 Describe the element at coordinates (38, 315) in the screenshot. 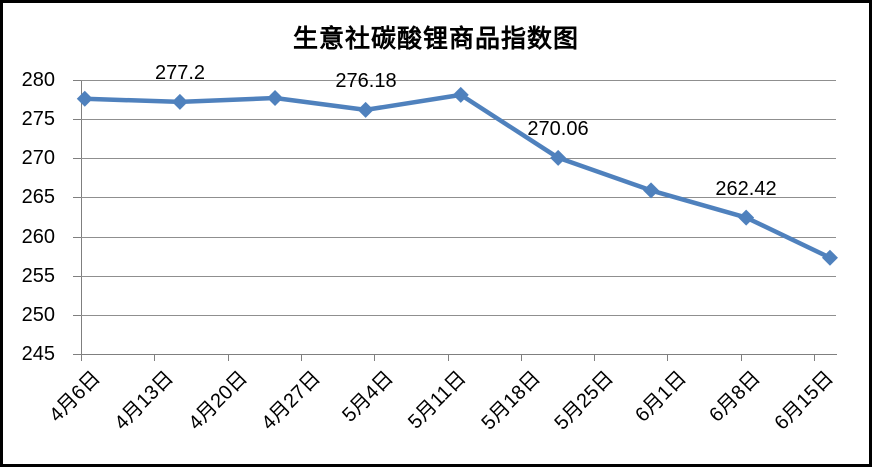

I see `y-axis-label: 250` at that location.